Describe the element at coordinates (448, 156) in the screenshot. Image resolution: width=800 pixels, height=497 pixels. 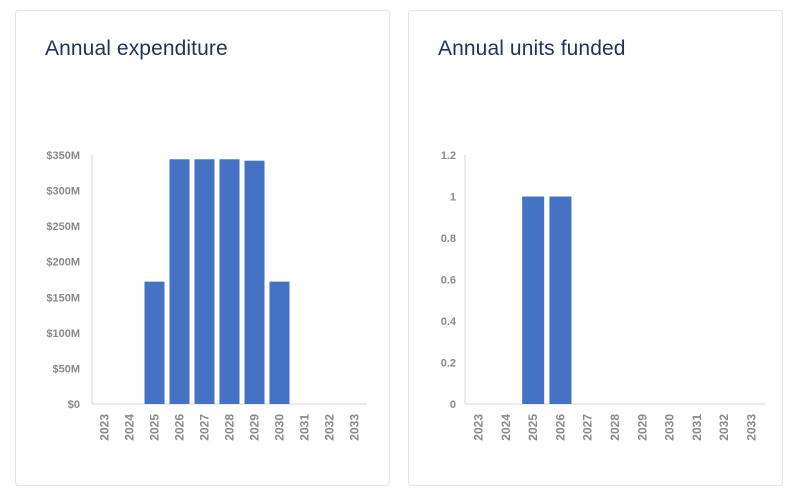
I see `y-tick-label: 1.2` at that location.